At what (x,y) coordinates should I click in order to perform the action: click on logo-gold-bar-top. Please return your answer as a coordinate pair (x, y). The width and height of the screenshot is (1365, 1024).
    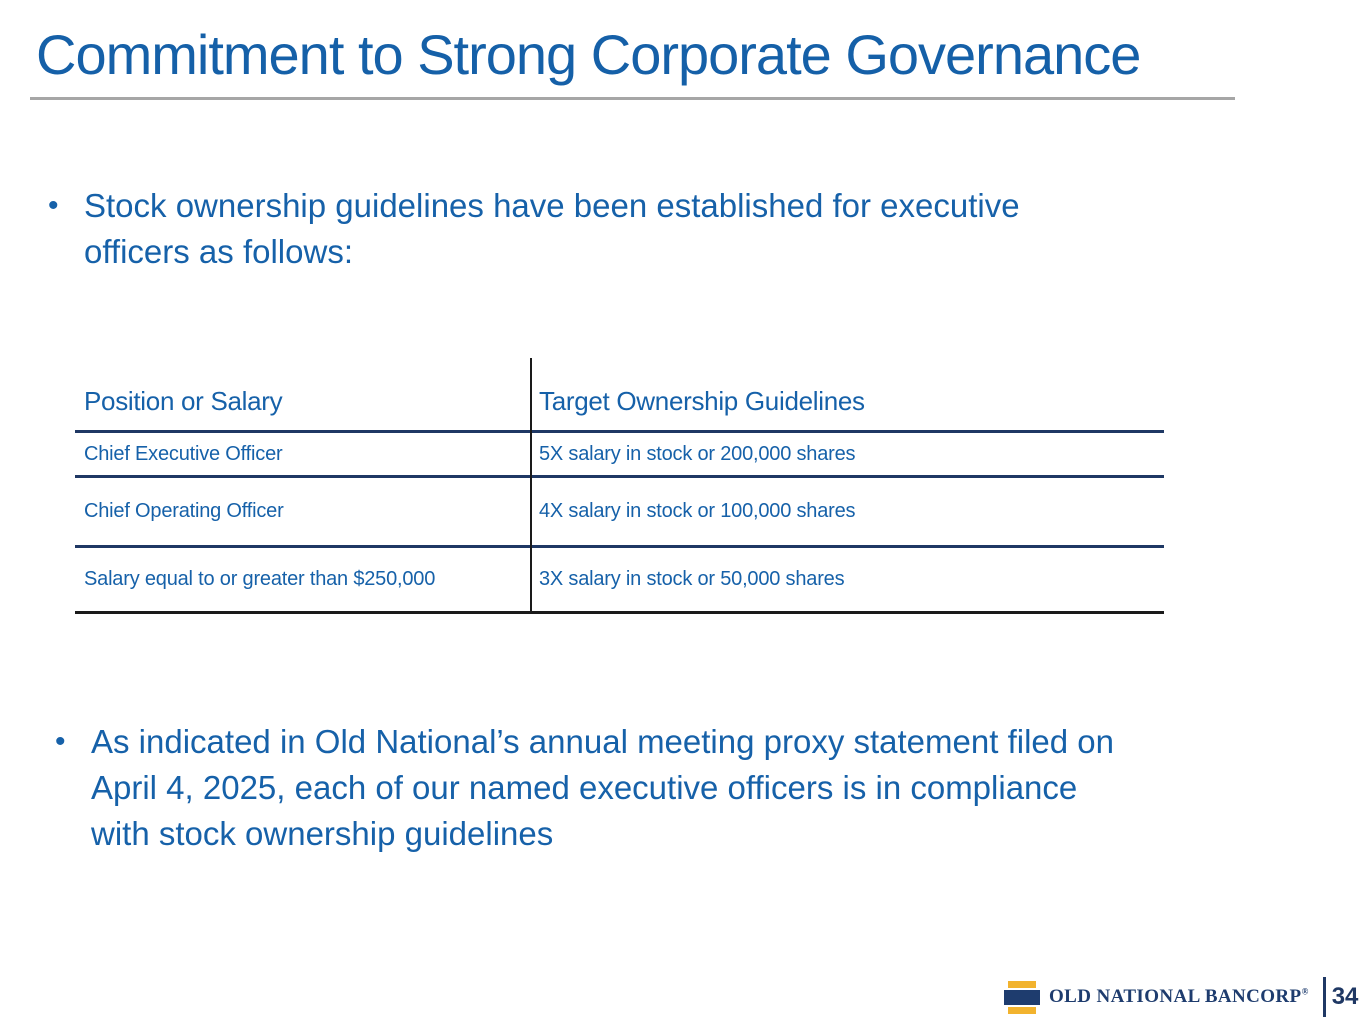
    Looking at the image, I should click on (1022, 984).